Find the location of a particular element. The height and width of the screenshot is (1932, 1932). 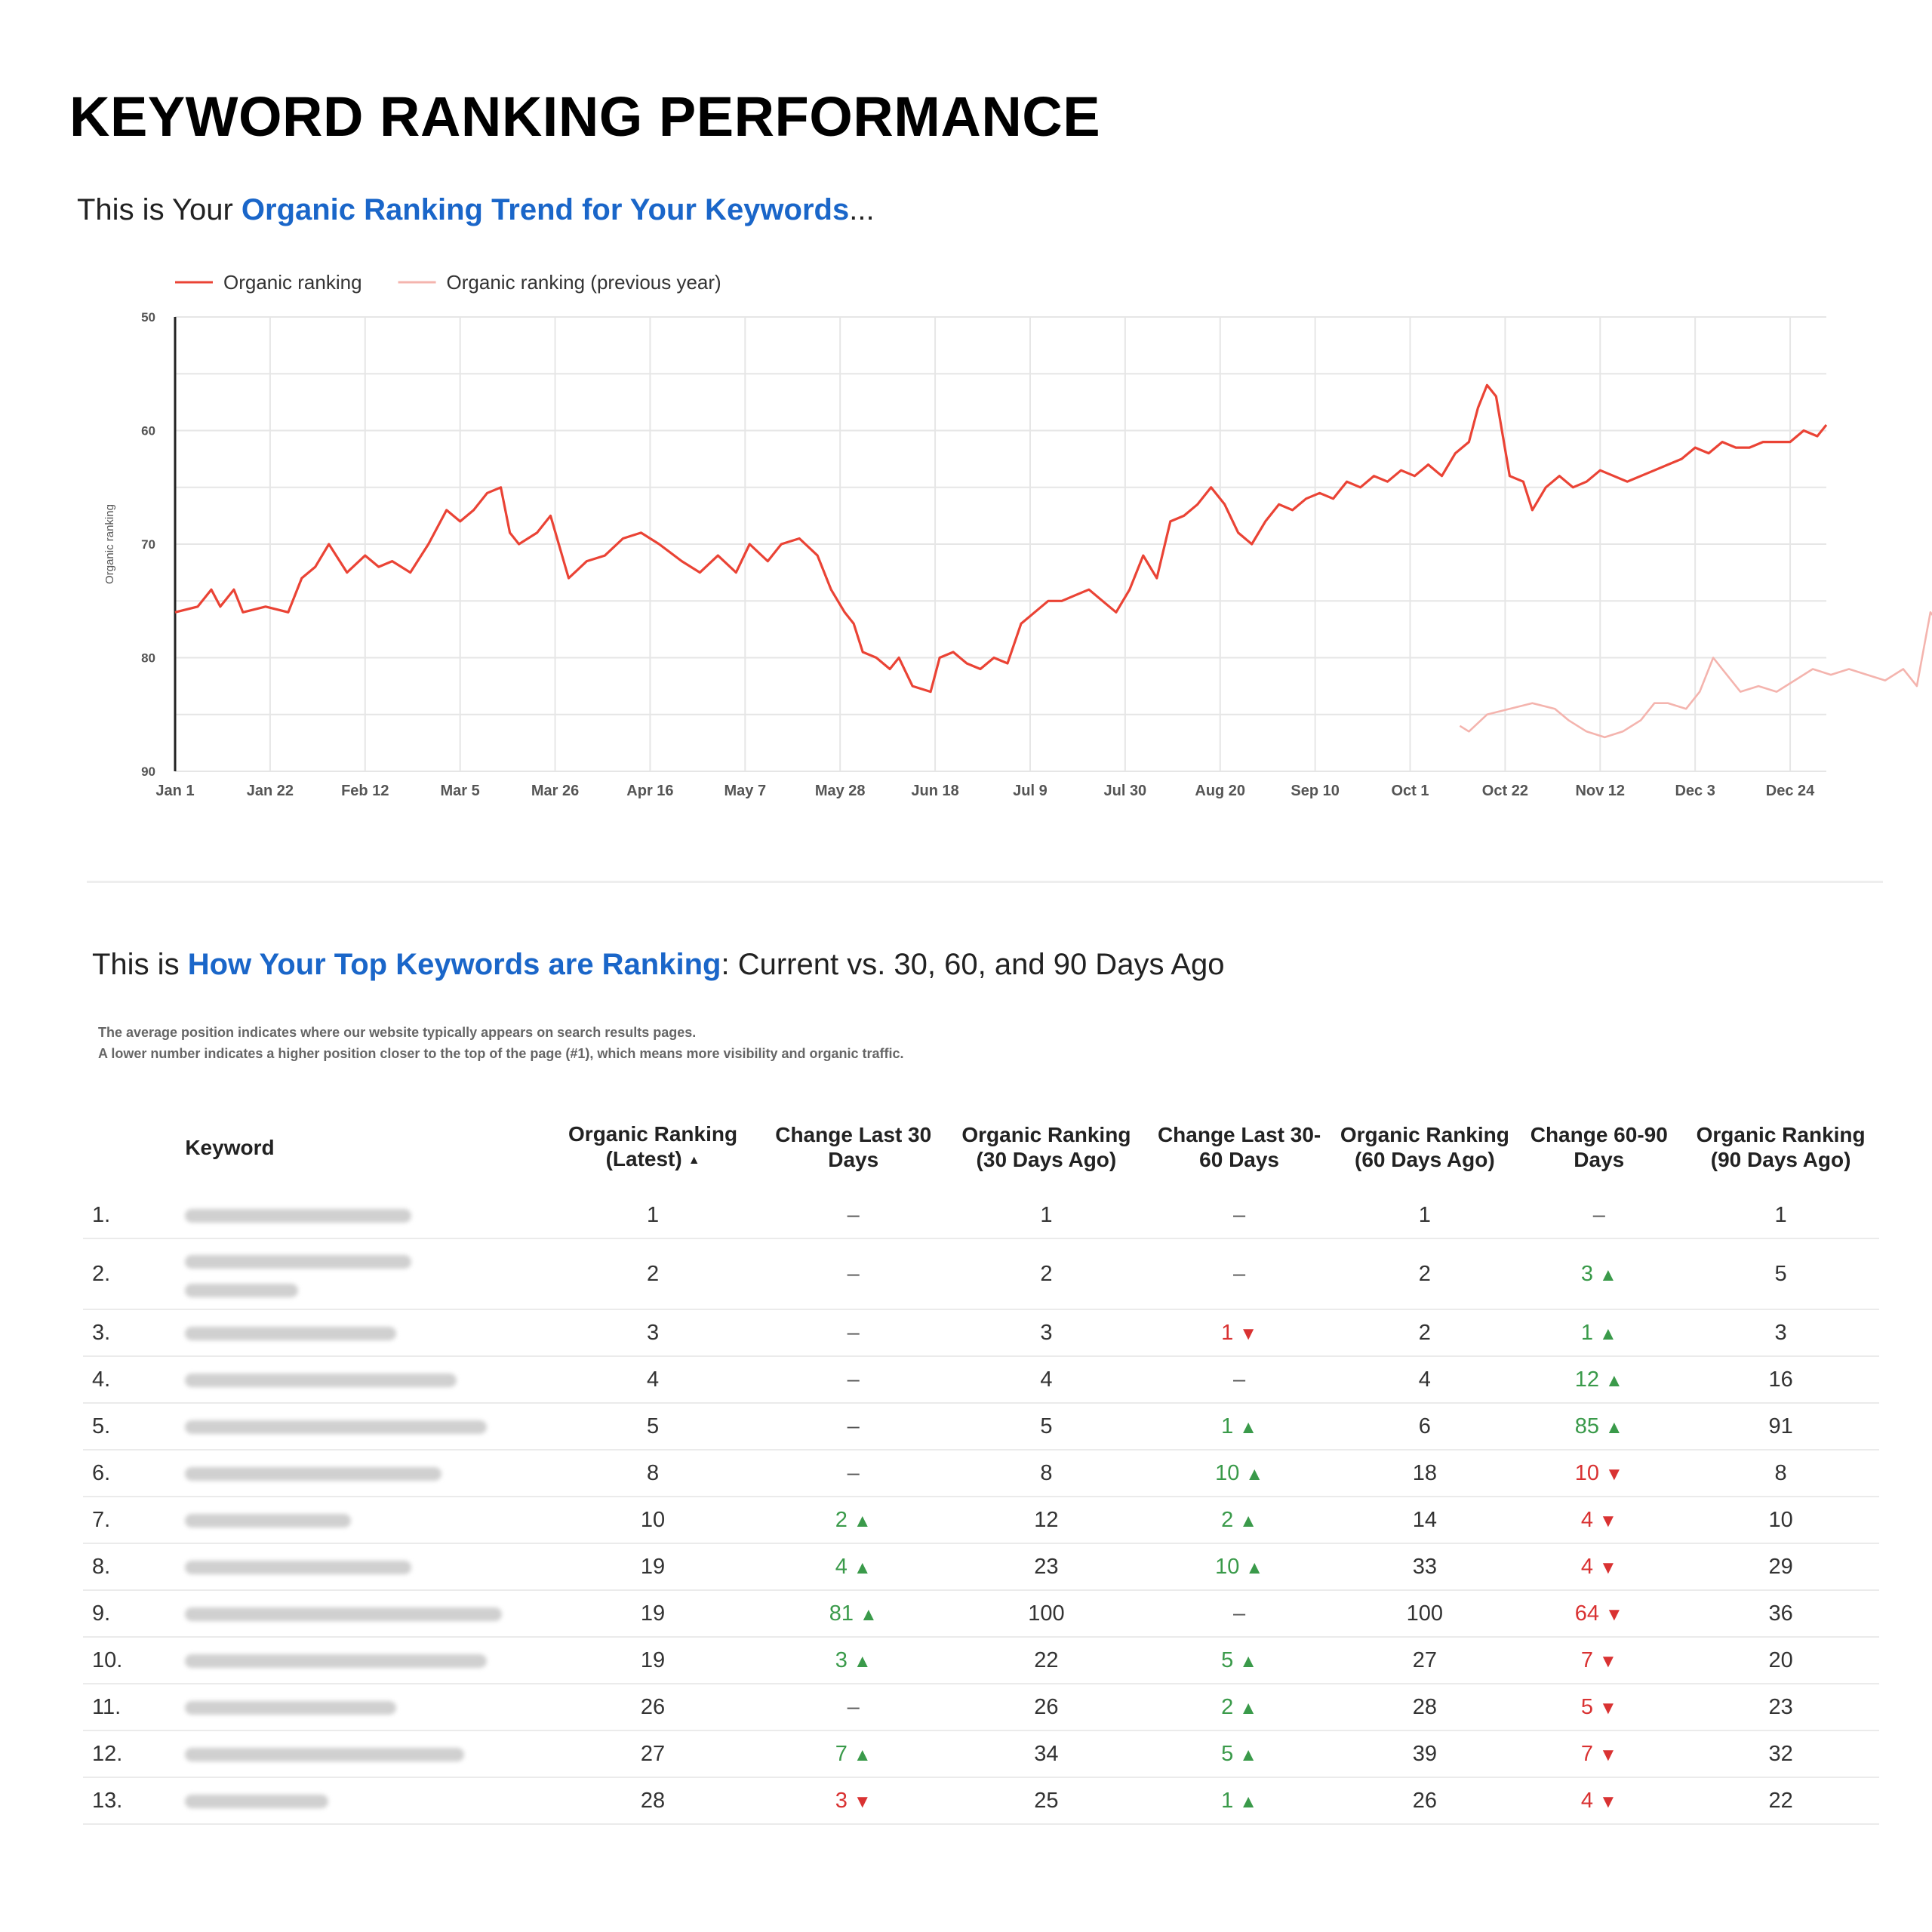

latest-column-header: Organic Ranking (Latest) ▲ is located at coordinates (653, 1147).